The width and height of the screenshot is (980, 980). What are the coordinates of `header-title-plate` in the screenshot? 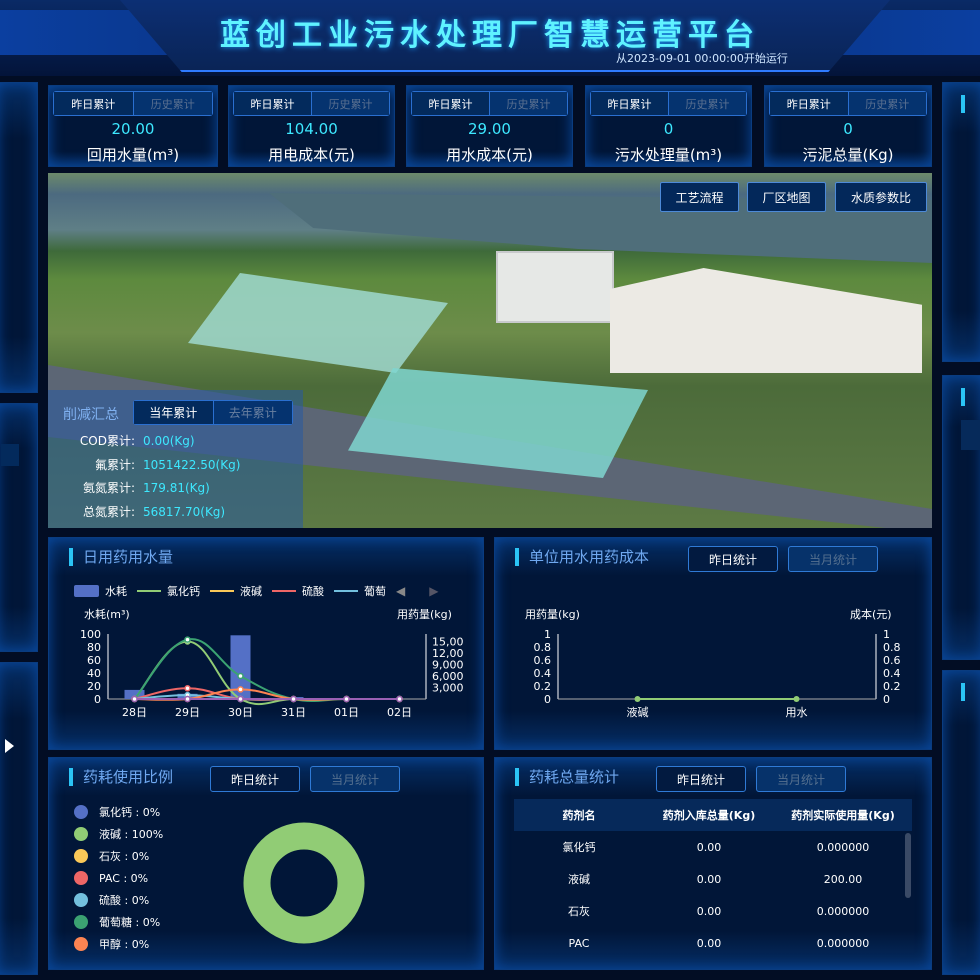 It's located at (505, 36).